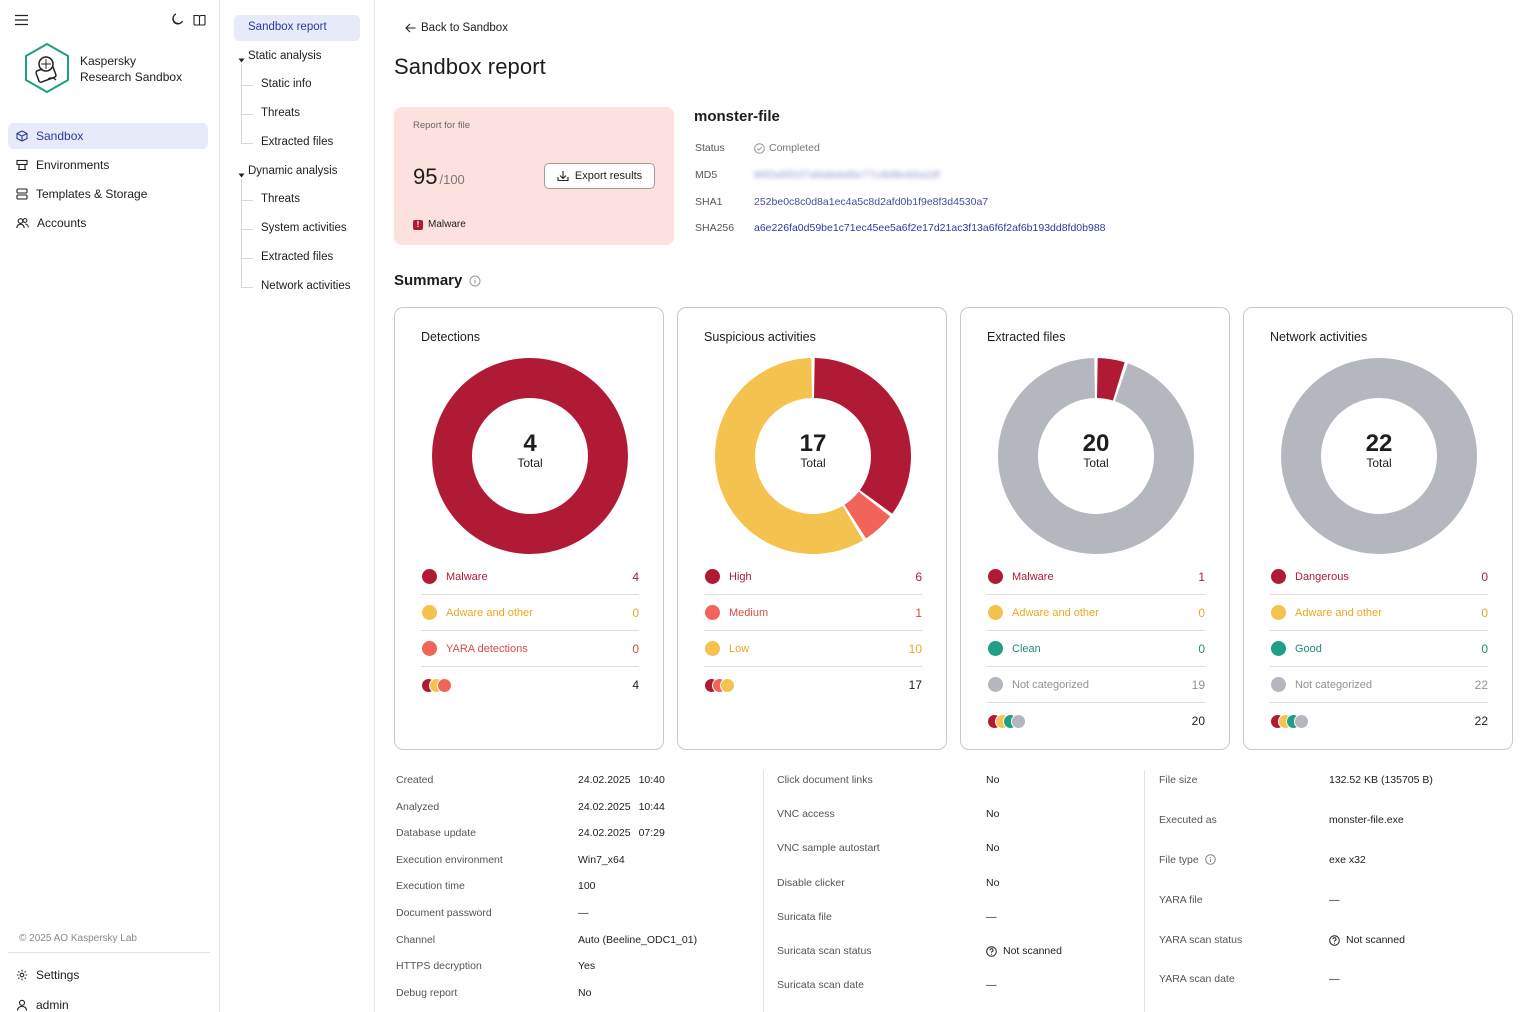  I want to click on donut-chart: 17 Total, so click(813, 456).